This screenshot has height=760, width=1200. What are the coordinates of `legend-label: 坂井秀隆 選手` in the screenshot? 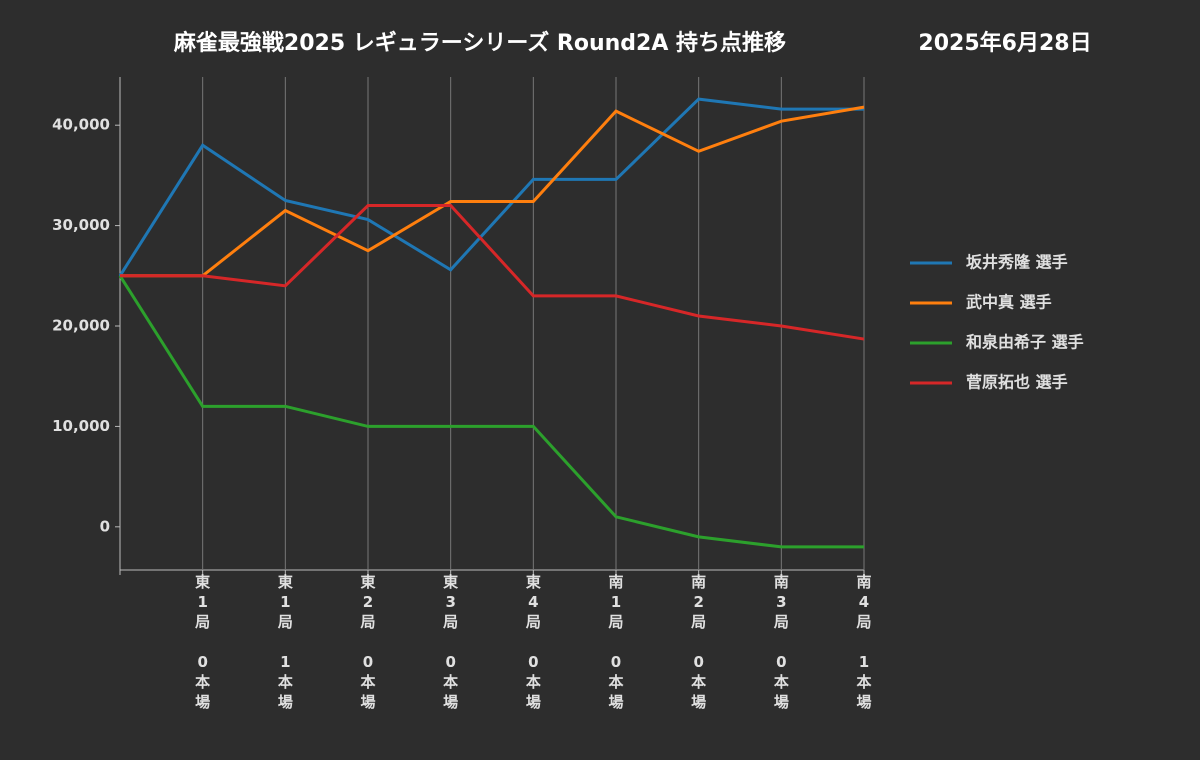 It's located at (1017, 262).